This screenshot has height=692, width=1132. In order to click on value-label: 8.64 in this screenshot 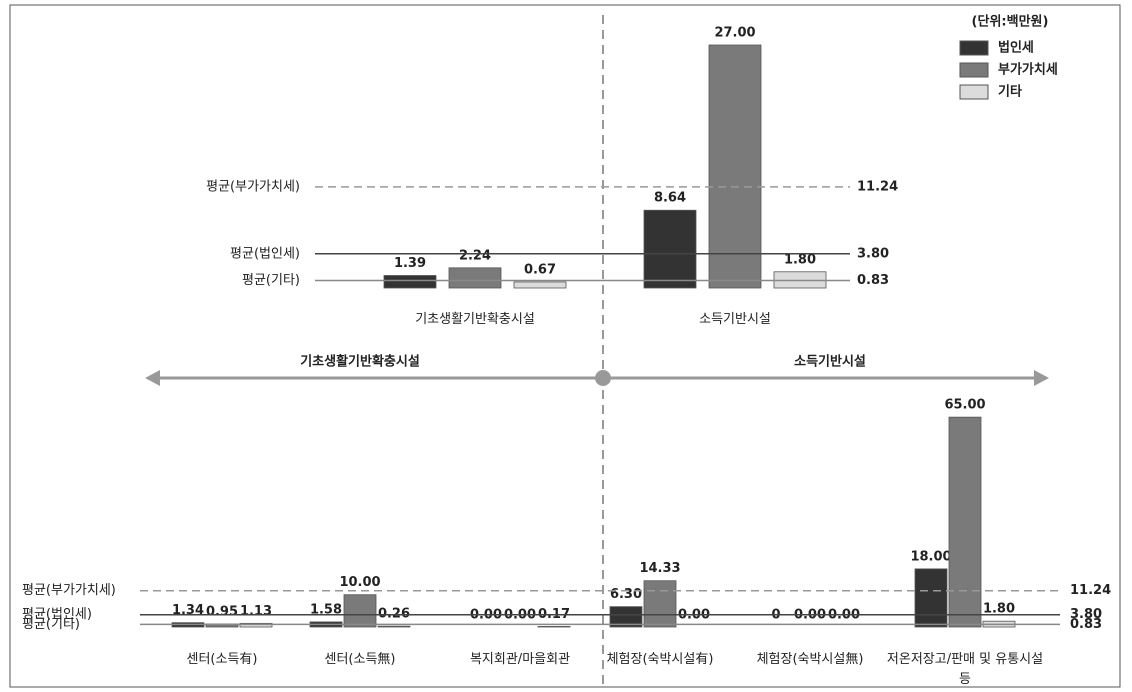, I will do `click(670, 198)`.